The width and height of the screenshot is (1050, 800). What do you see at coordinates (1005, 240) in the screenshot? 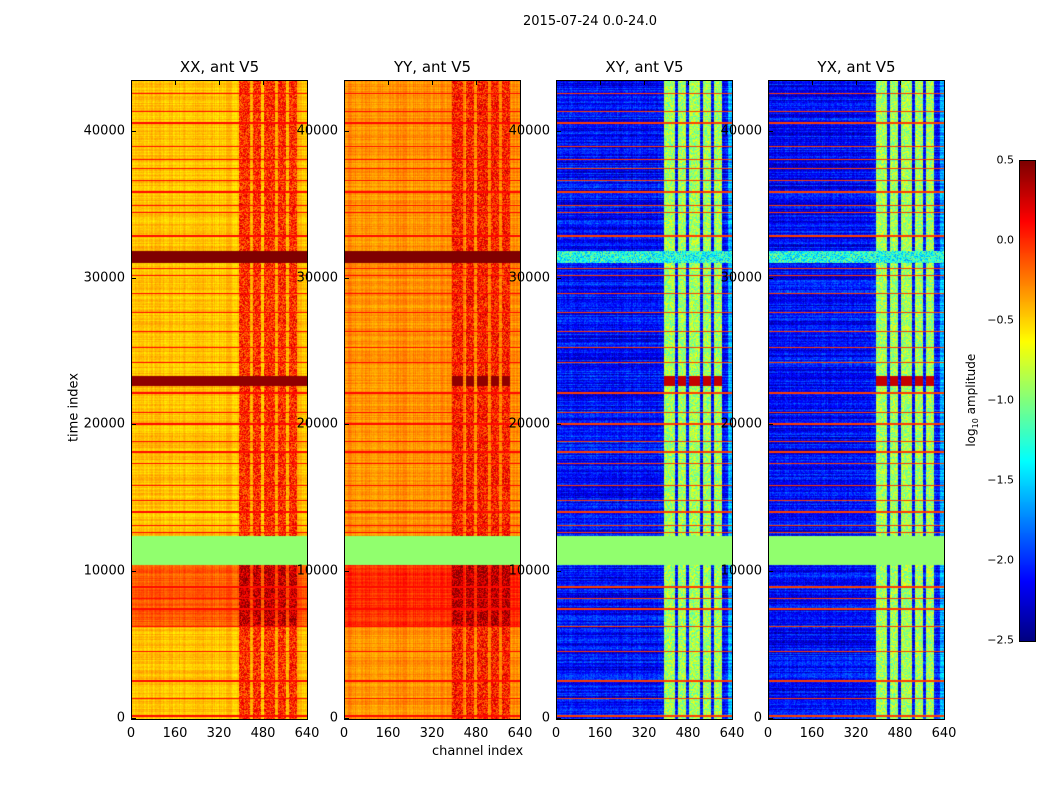
I see `colorbar-tick-label: 0.0` at bounding box center [1005, 240].